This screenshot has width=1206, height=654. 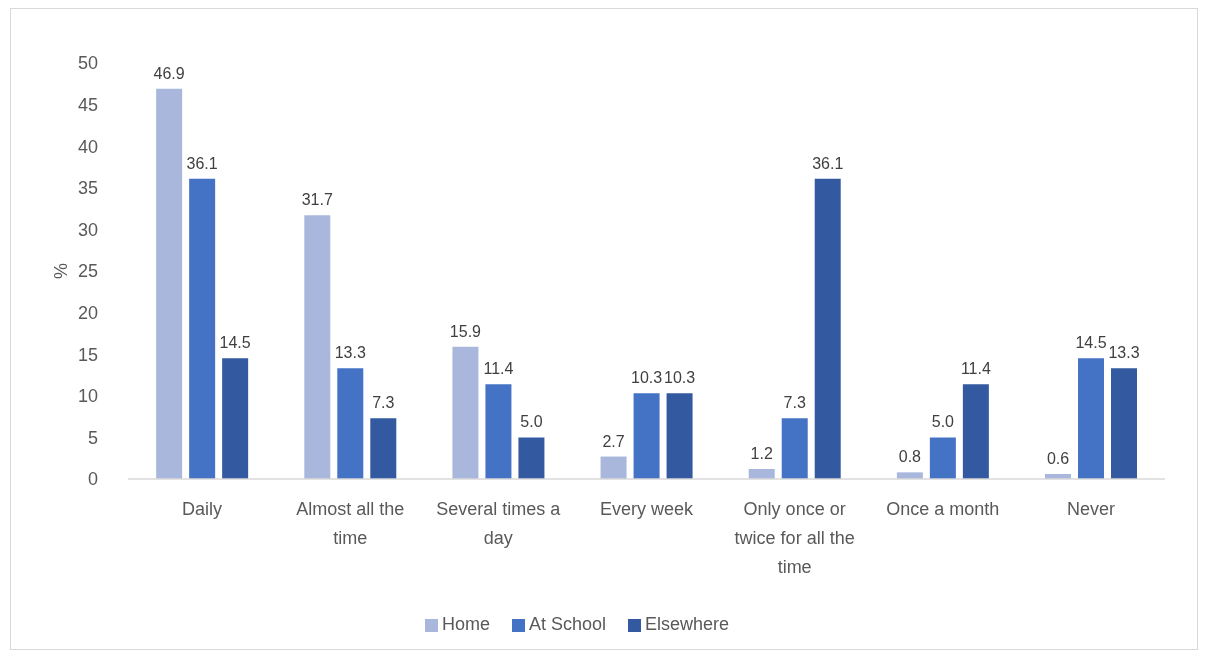 I want to click on data-label: 0.6, so click(x=1058, y=459).